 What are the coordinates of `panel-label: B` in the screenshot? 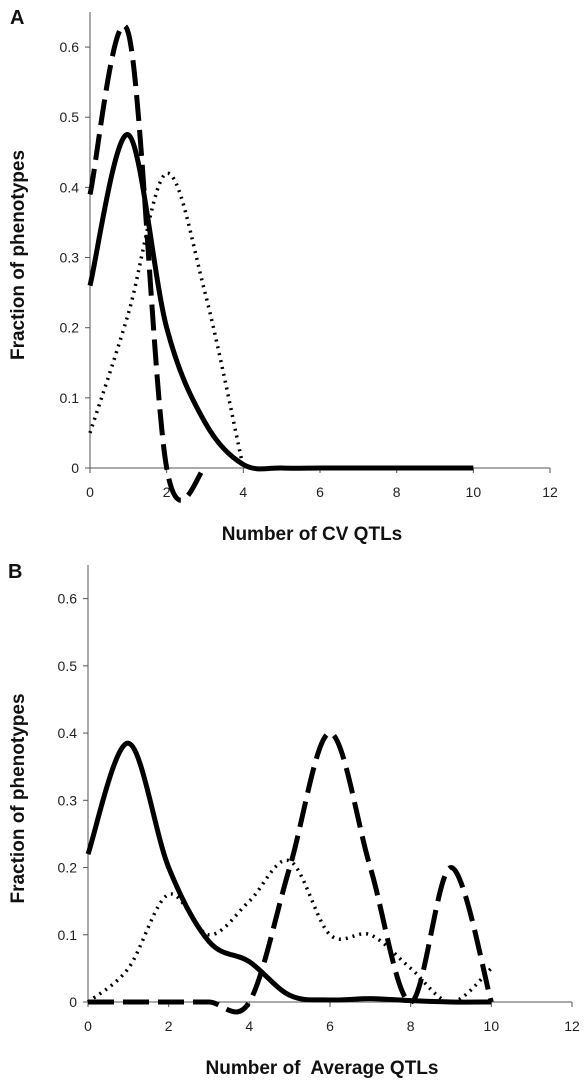 It's located at (15, 572).